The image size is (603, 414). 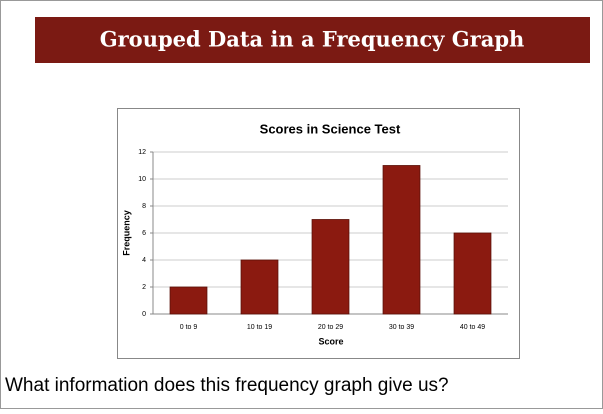 I want to click on x-tick-label: 0 to 9, so click(x=189, y=327).